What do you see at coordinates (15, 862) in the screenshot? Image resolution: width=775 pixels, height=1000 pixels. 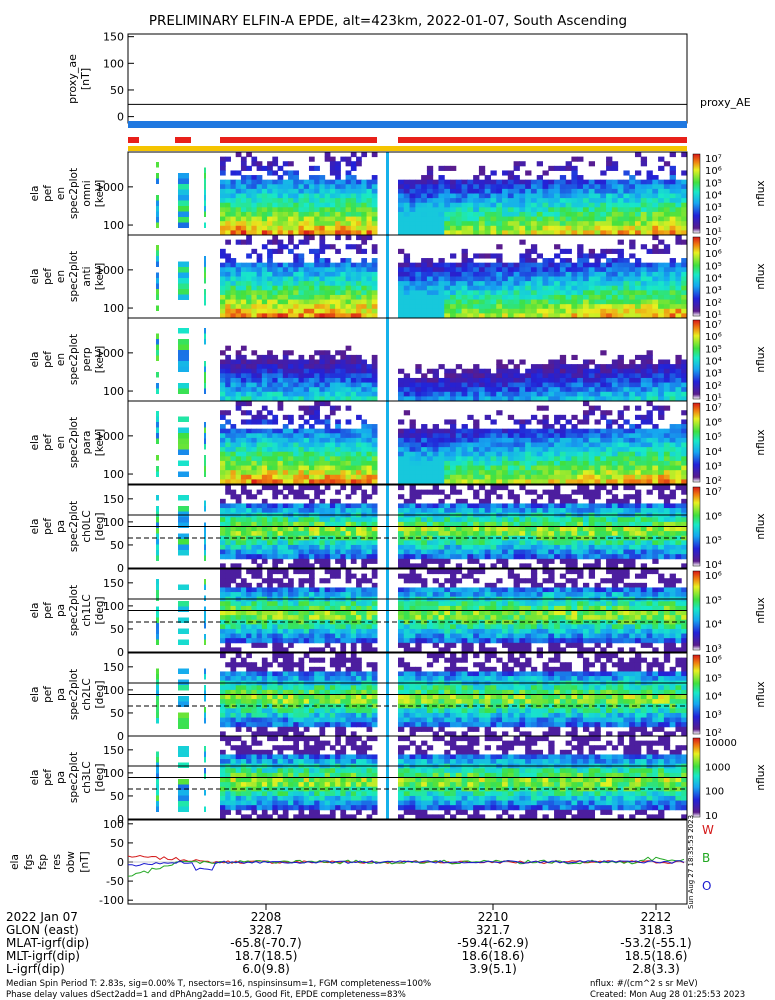 I see `fgs-ylabel-line: ela` at bounding box center [15, 862].